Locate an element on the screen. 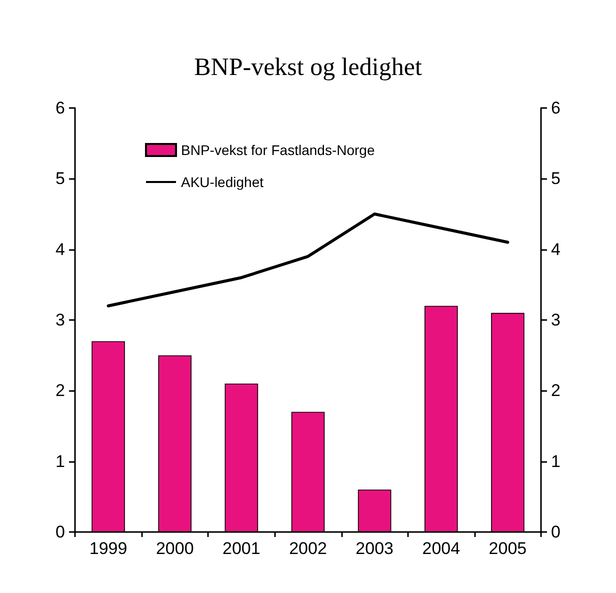 The image size is (616, 593). y-tick-label: 0 is located at coordinates (60, 532).